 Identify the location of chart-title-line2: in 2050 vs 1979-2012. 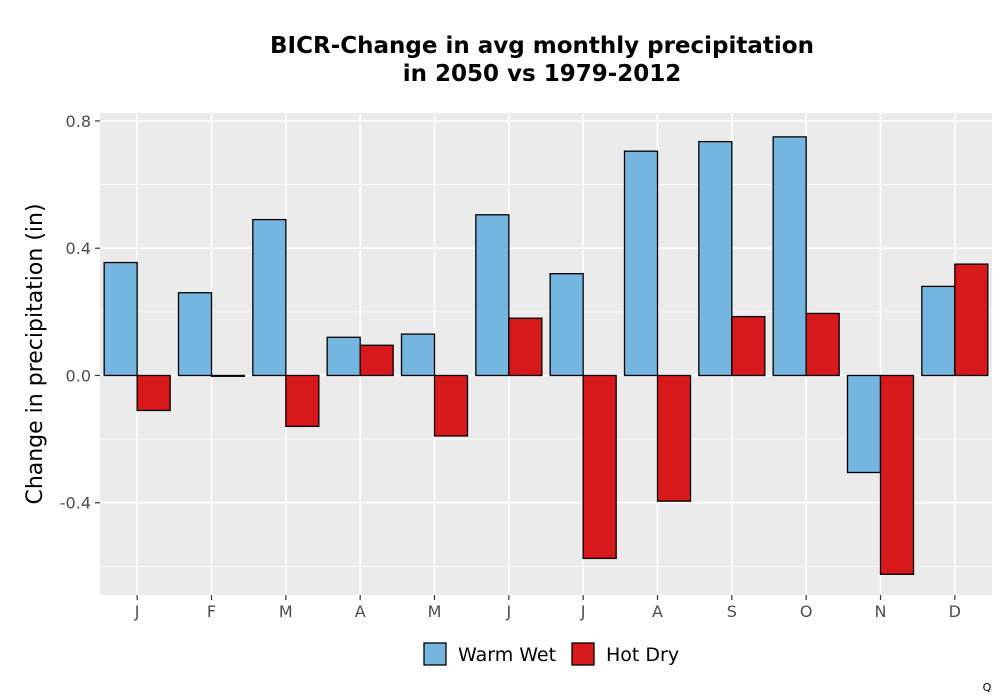
(542, 74).